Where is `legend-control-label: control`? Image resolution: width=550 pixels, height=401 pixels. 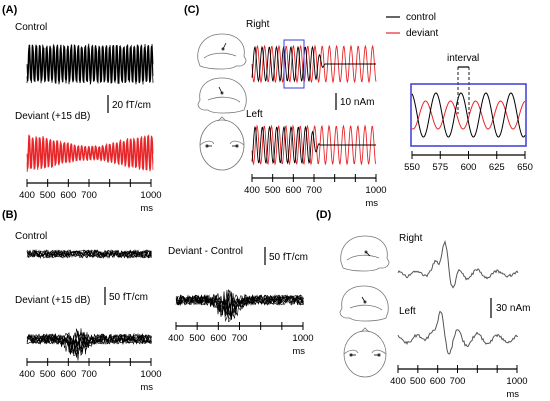 legend-control-label: control is located at coordinates (421, 17).